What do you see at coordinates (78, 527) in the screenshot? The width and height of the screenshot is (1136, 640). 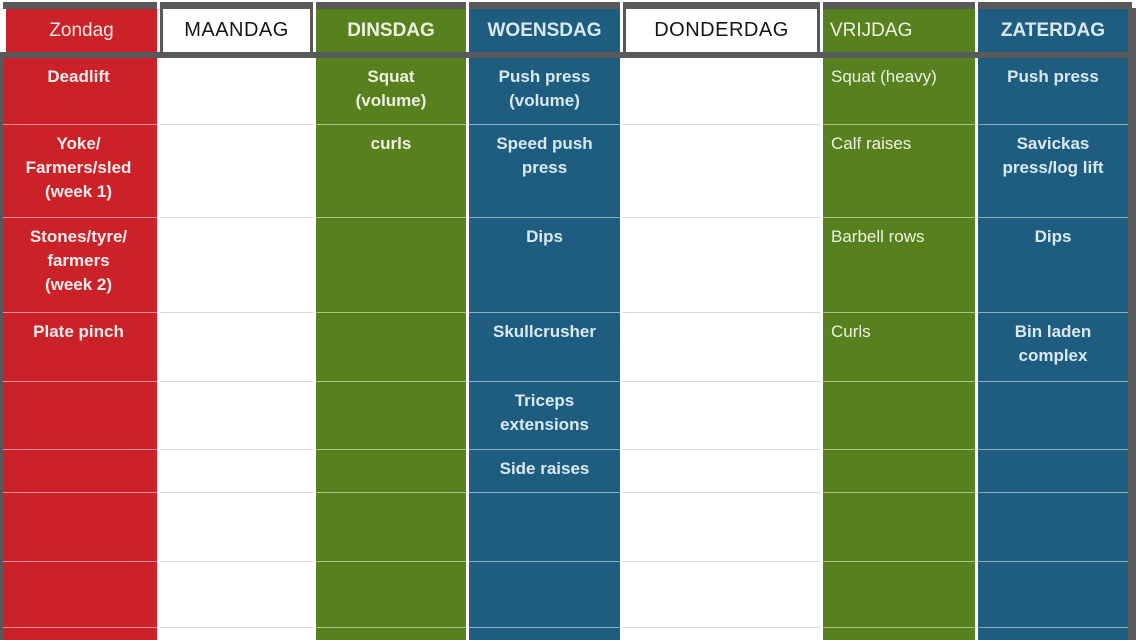 I see `cell-zondag-row7` at bounding box center [78, 527].